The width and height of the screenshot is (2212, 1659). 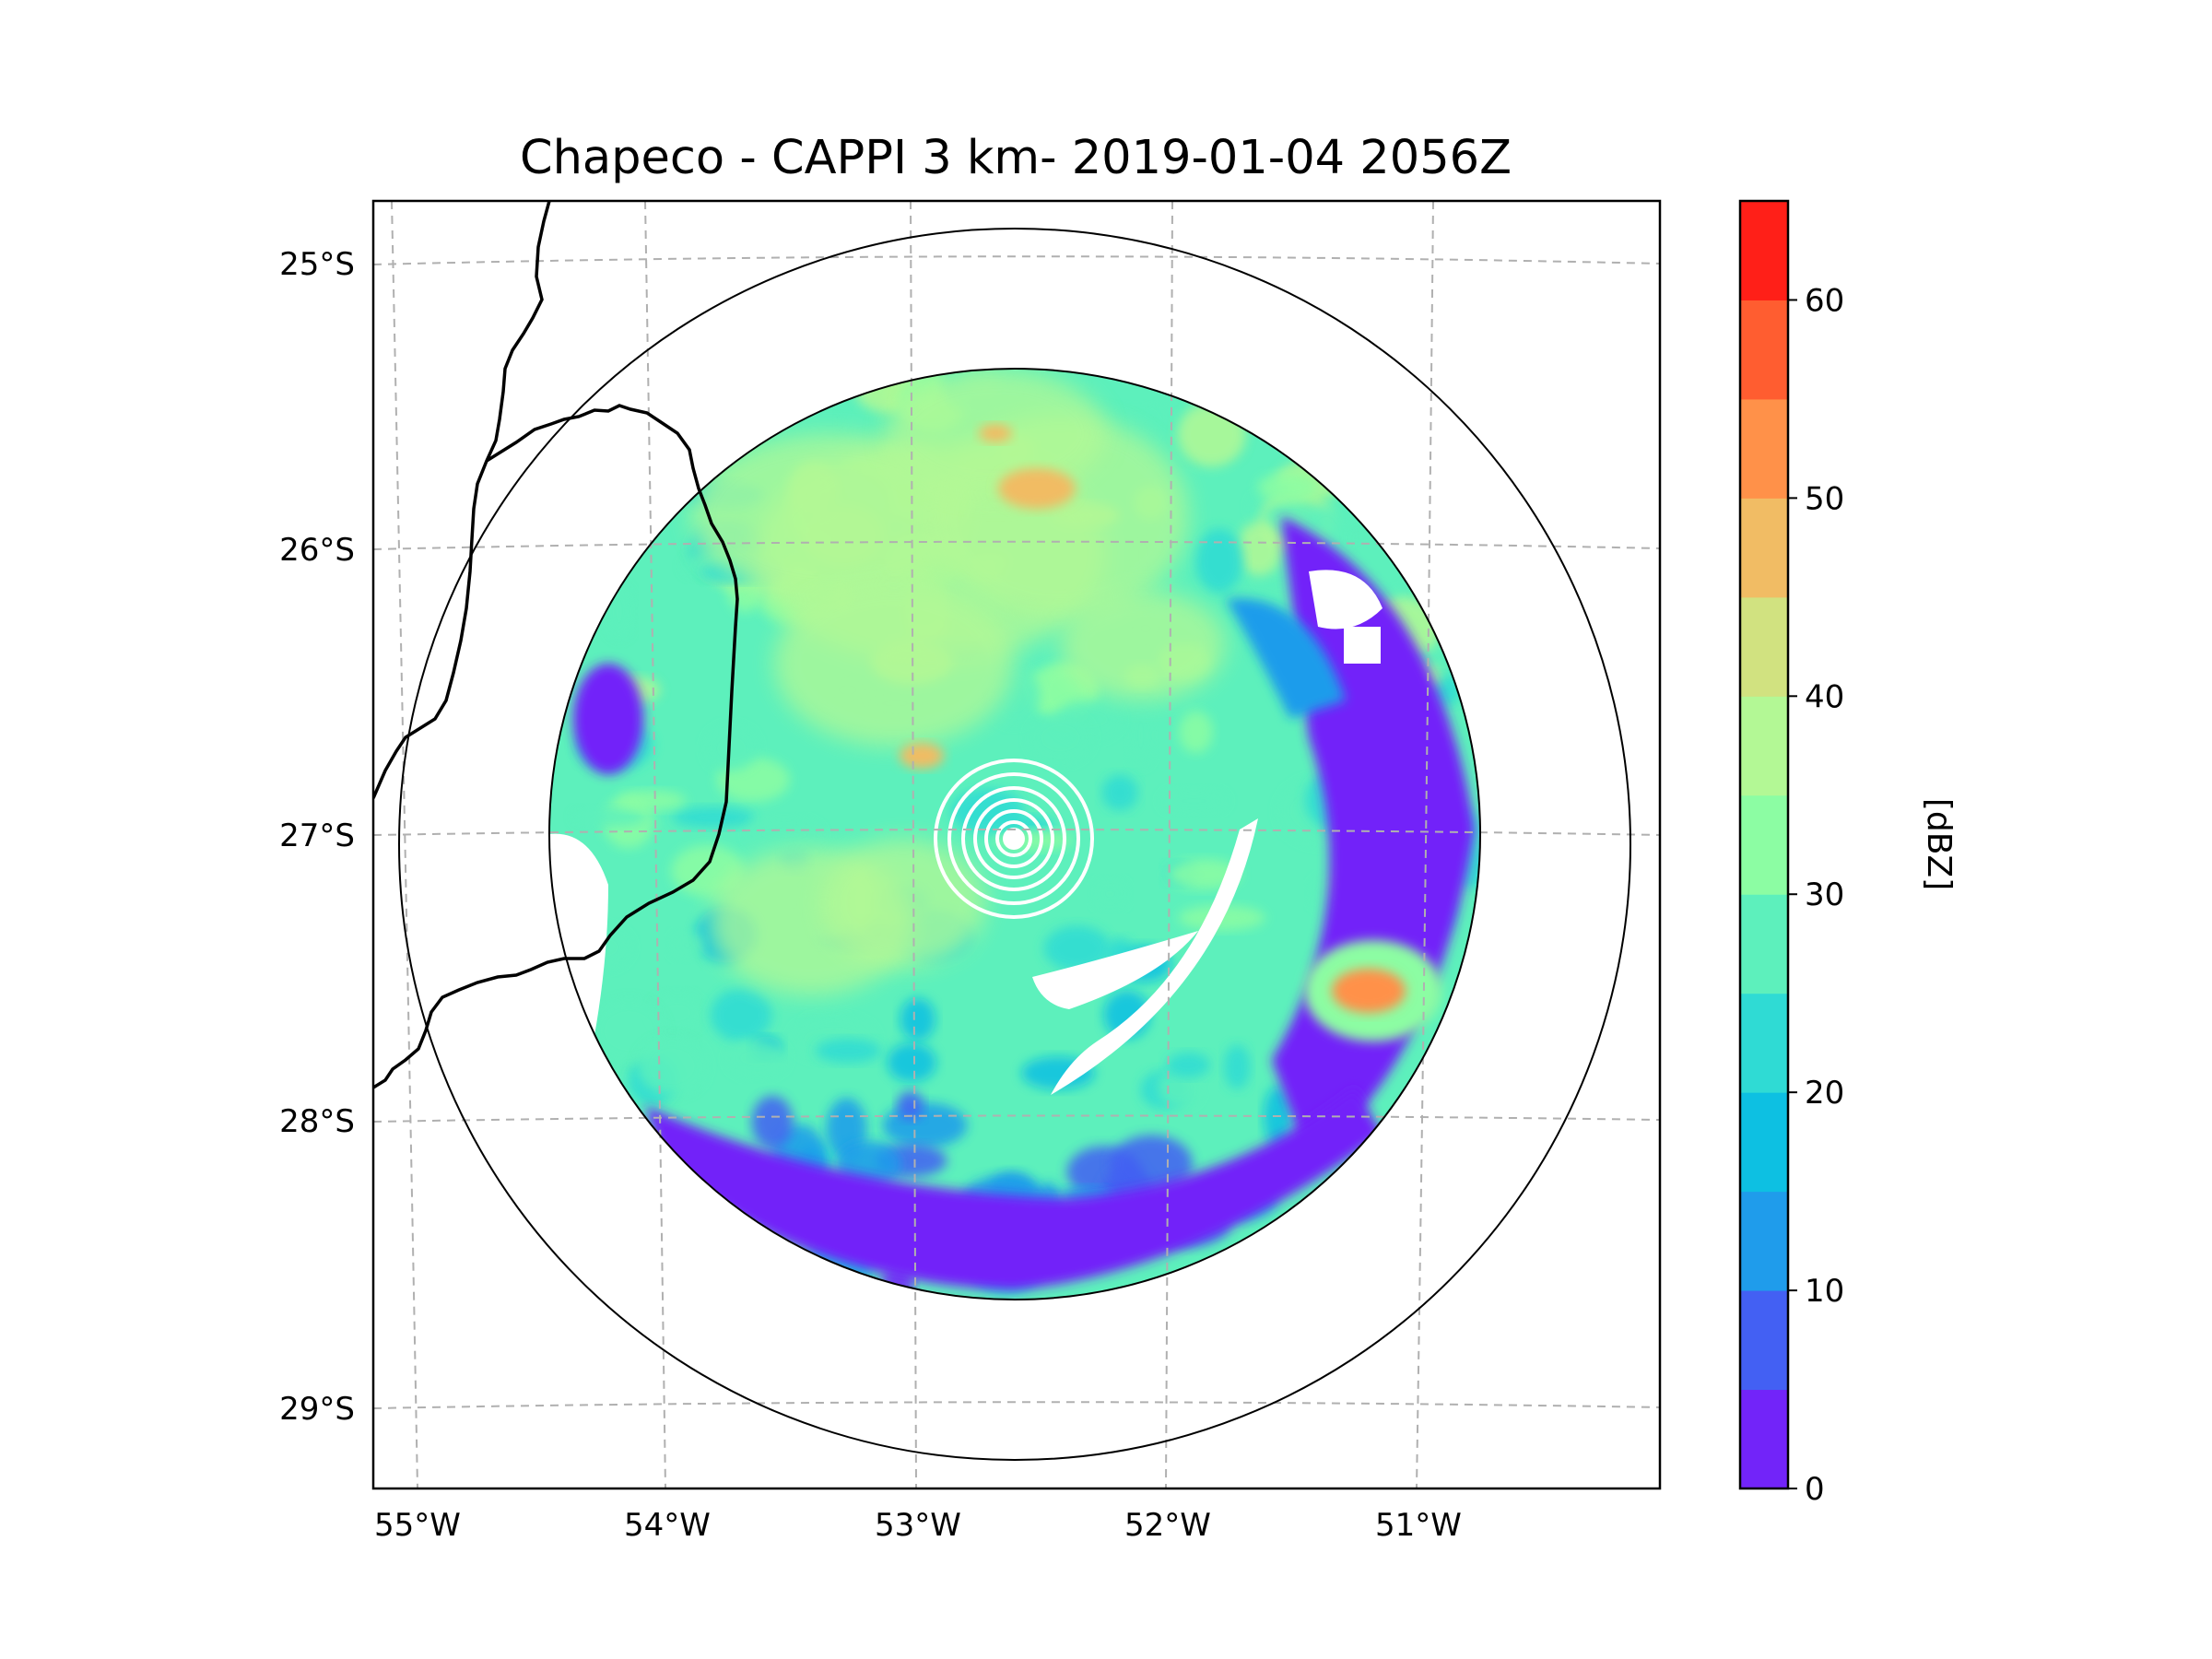 What do you see at coordinates (317, 550) in the screenshot?
I see `y-tick-label: 26°S` at bounding box center [317, 550].